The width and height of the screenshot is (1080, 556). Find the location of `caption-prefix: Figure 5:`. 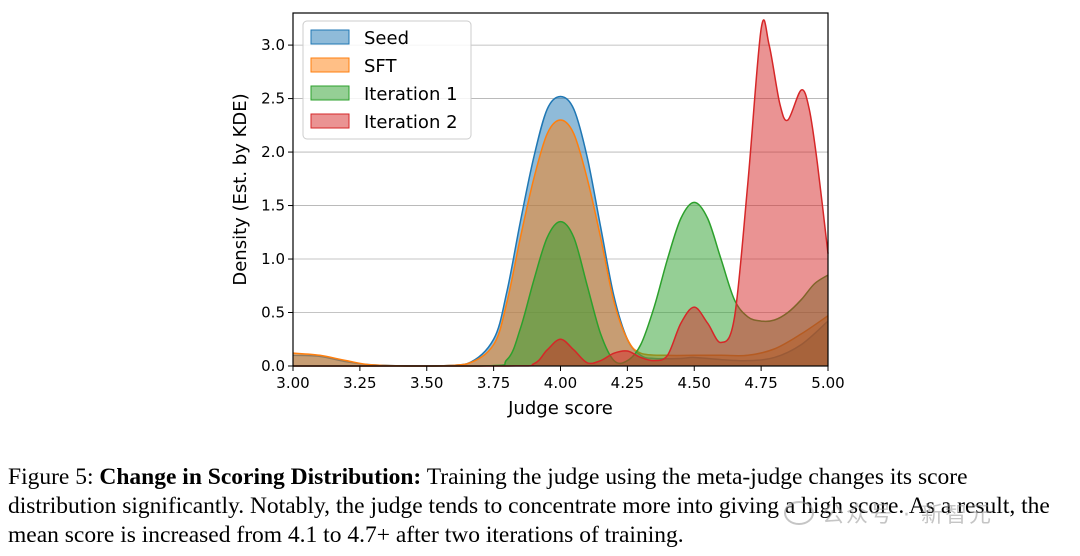

caption-prefix: Figure 5: is located at coordinates (54, 477).